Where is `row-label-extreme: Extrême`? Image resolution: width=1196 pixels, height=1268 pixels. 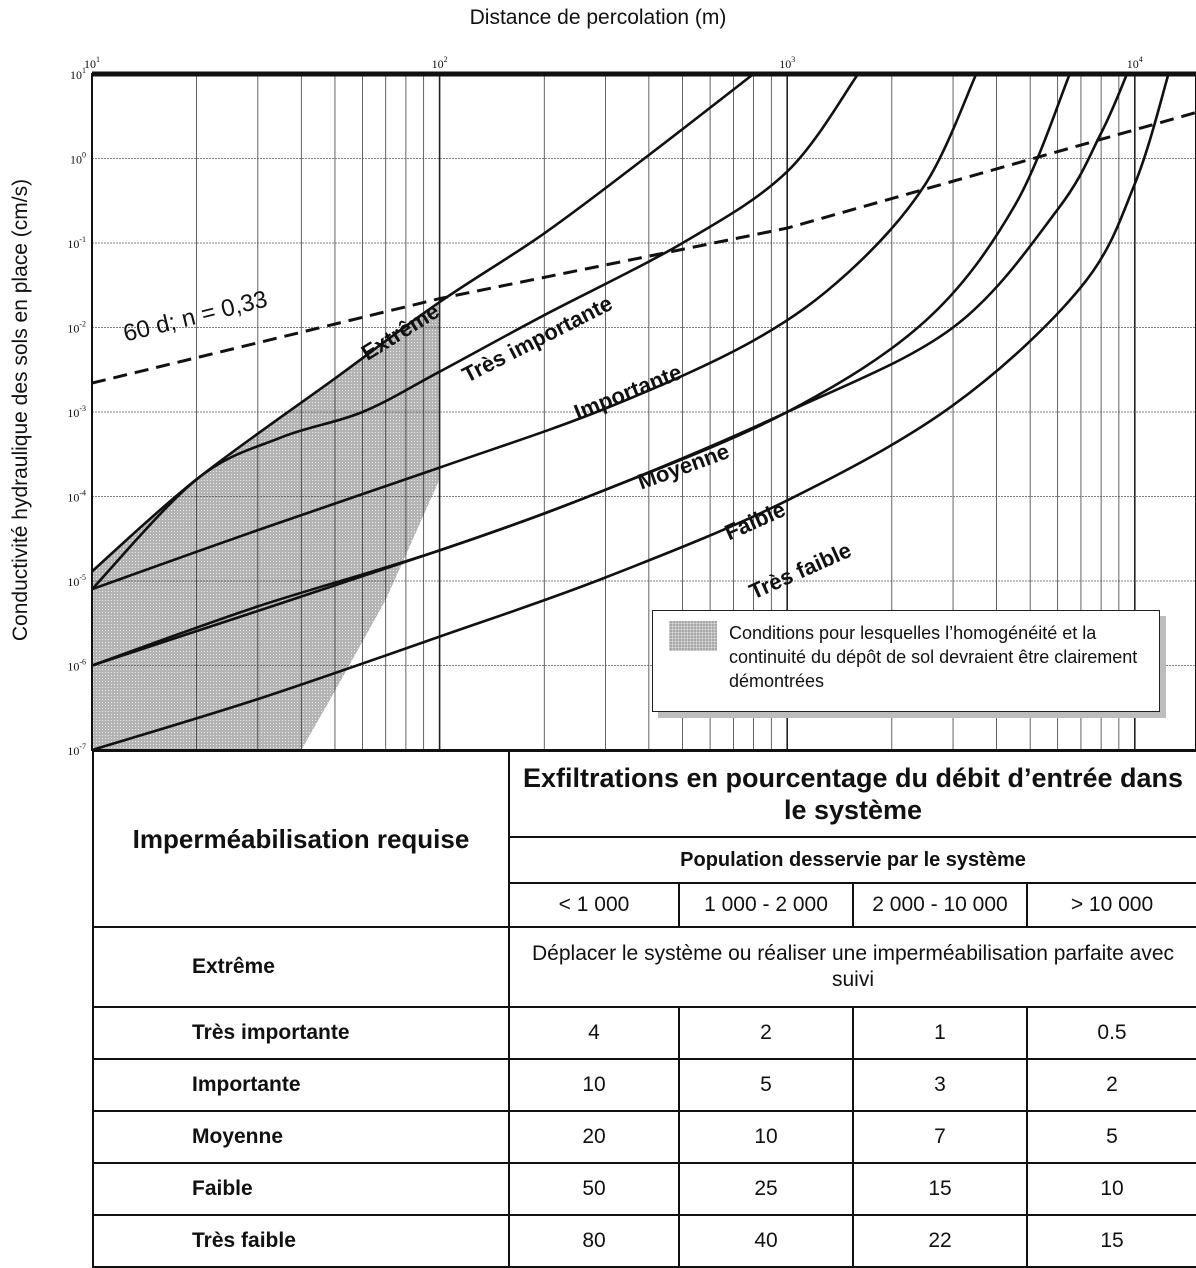
row-label-extreme: Extrême is located at coordinates (301, 967).